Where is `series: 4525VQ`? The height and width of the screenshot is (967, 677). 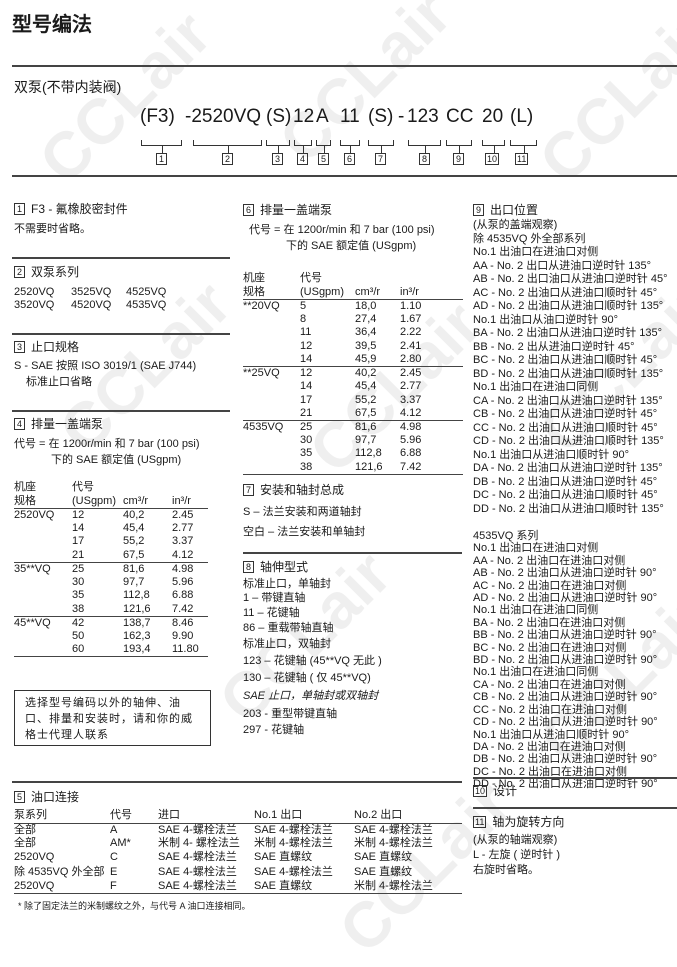 series: 4525VQ is located at coordinates (146, 292).